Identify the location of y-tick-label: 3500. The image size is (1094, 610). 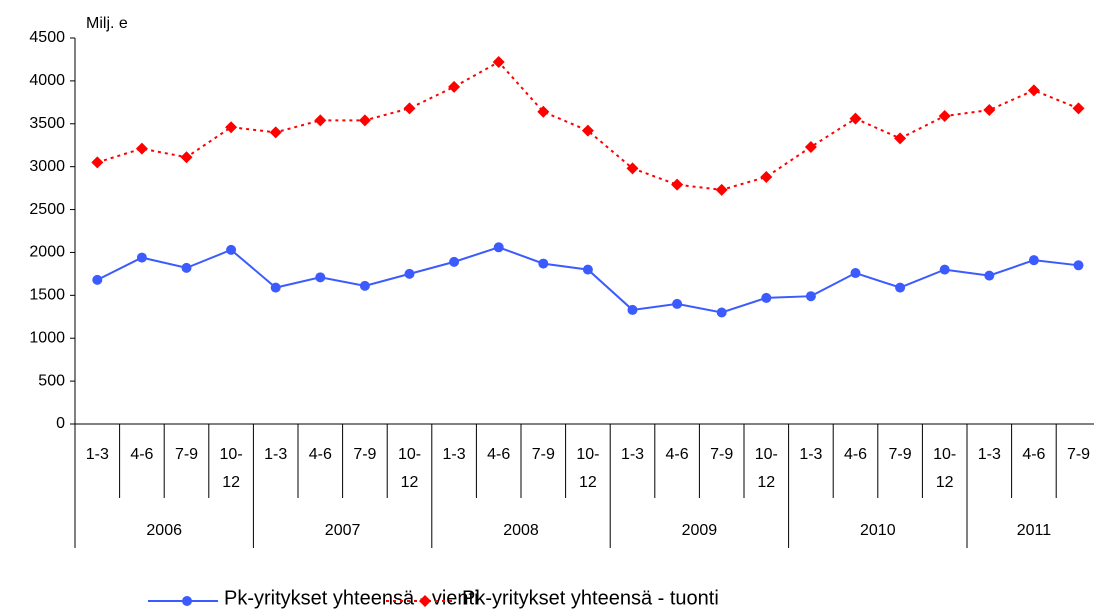
(47, 123).